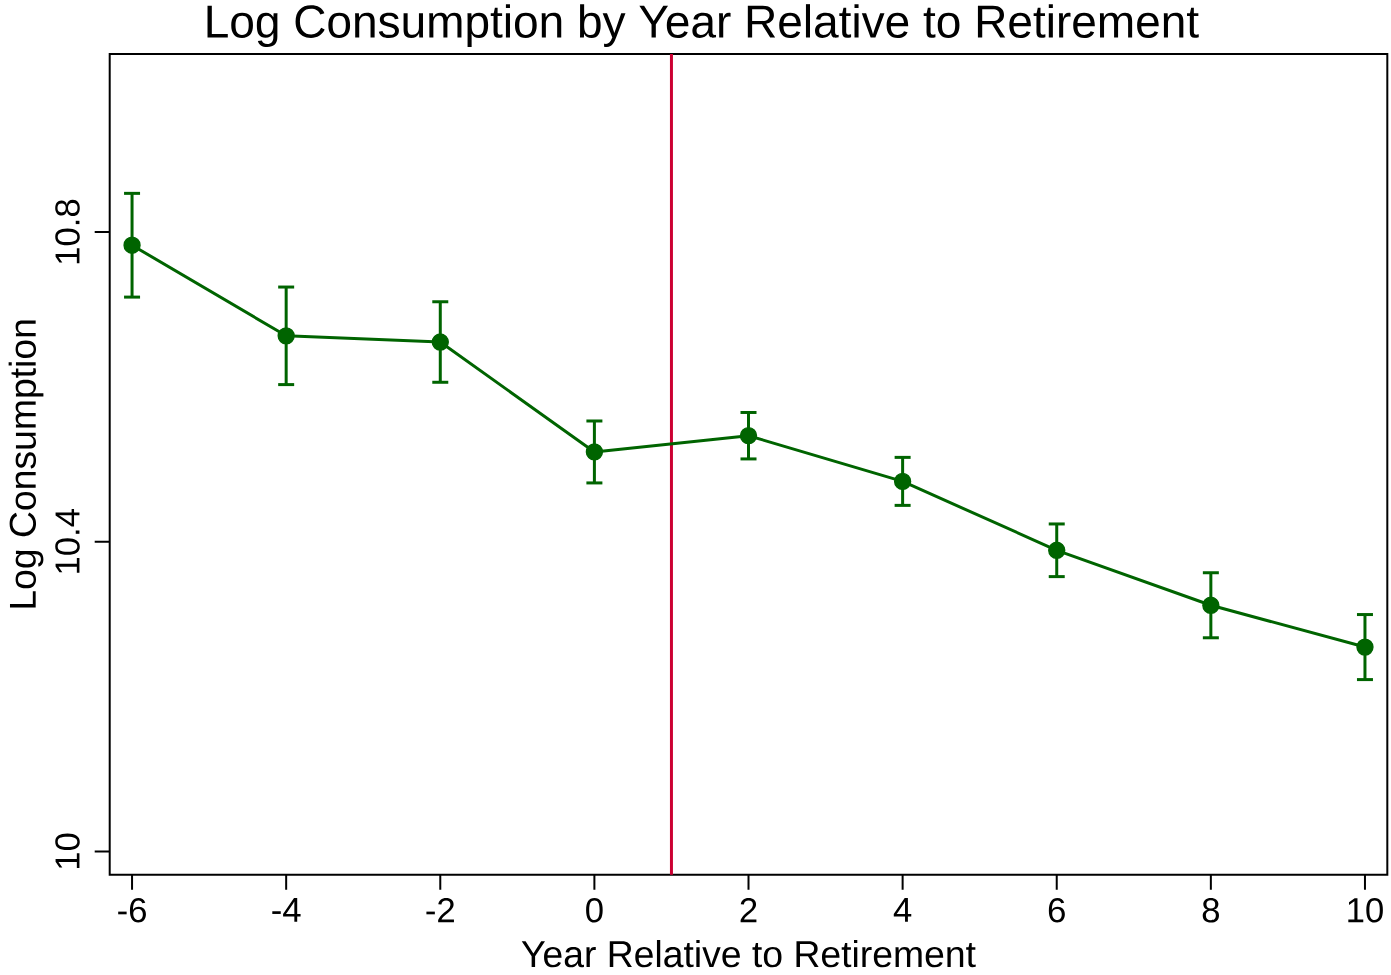 The height and width of the screenshot is (975, 1391). I want to click on chart-title: Log Consumption by Year Relative to Retirement, so click(703, 26).